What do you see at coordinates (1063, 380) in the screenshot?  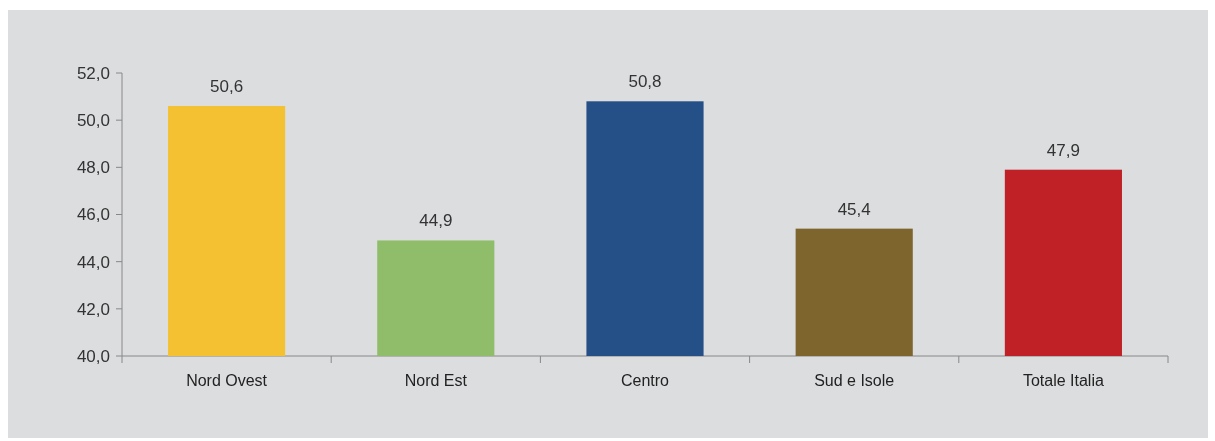 I see `x-tick-label: Totale Italia` at bounding box center [1063, 380].